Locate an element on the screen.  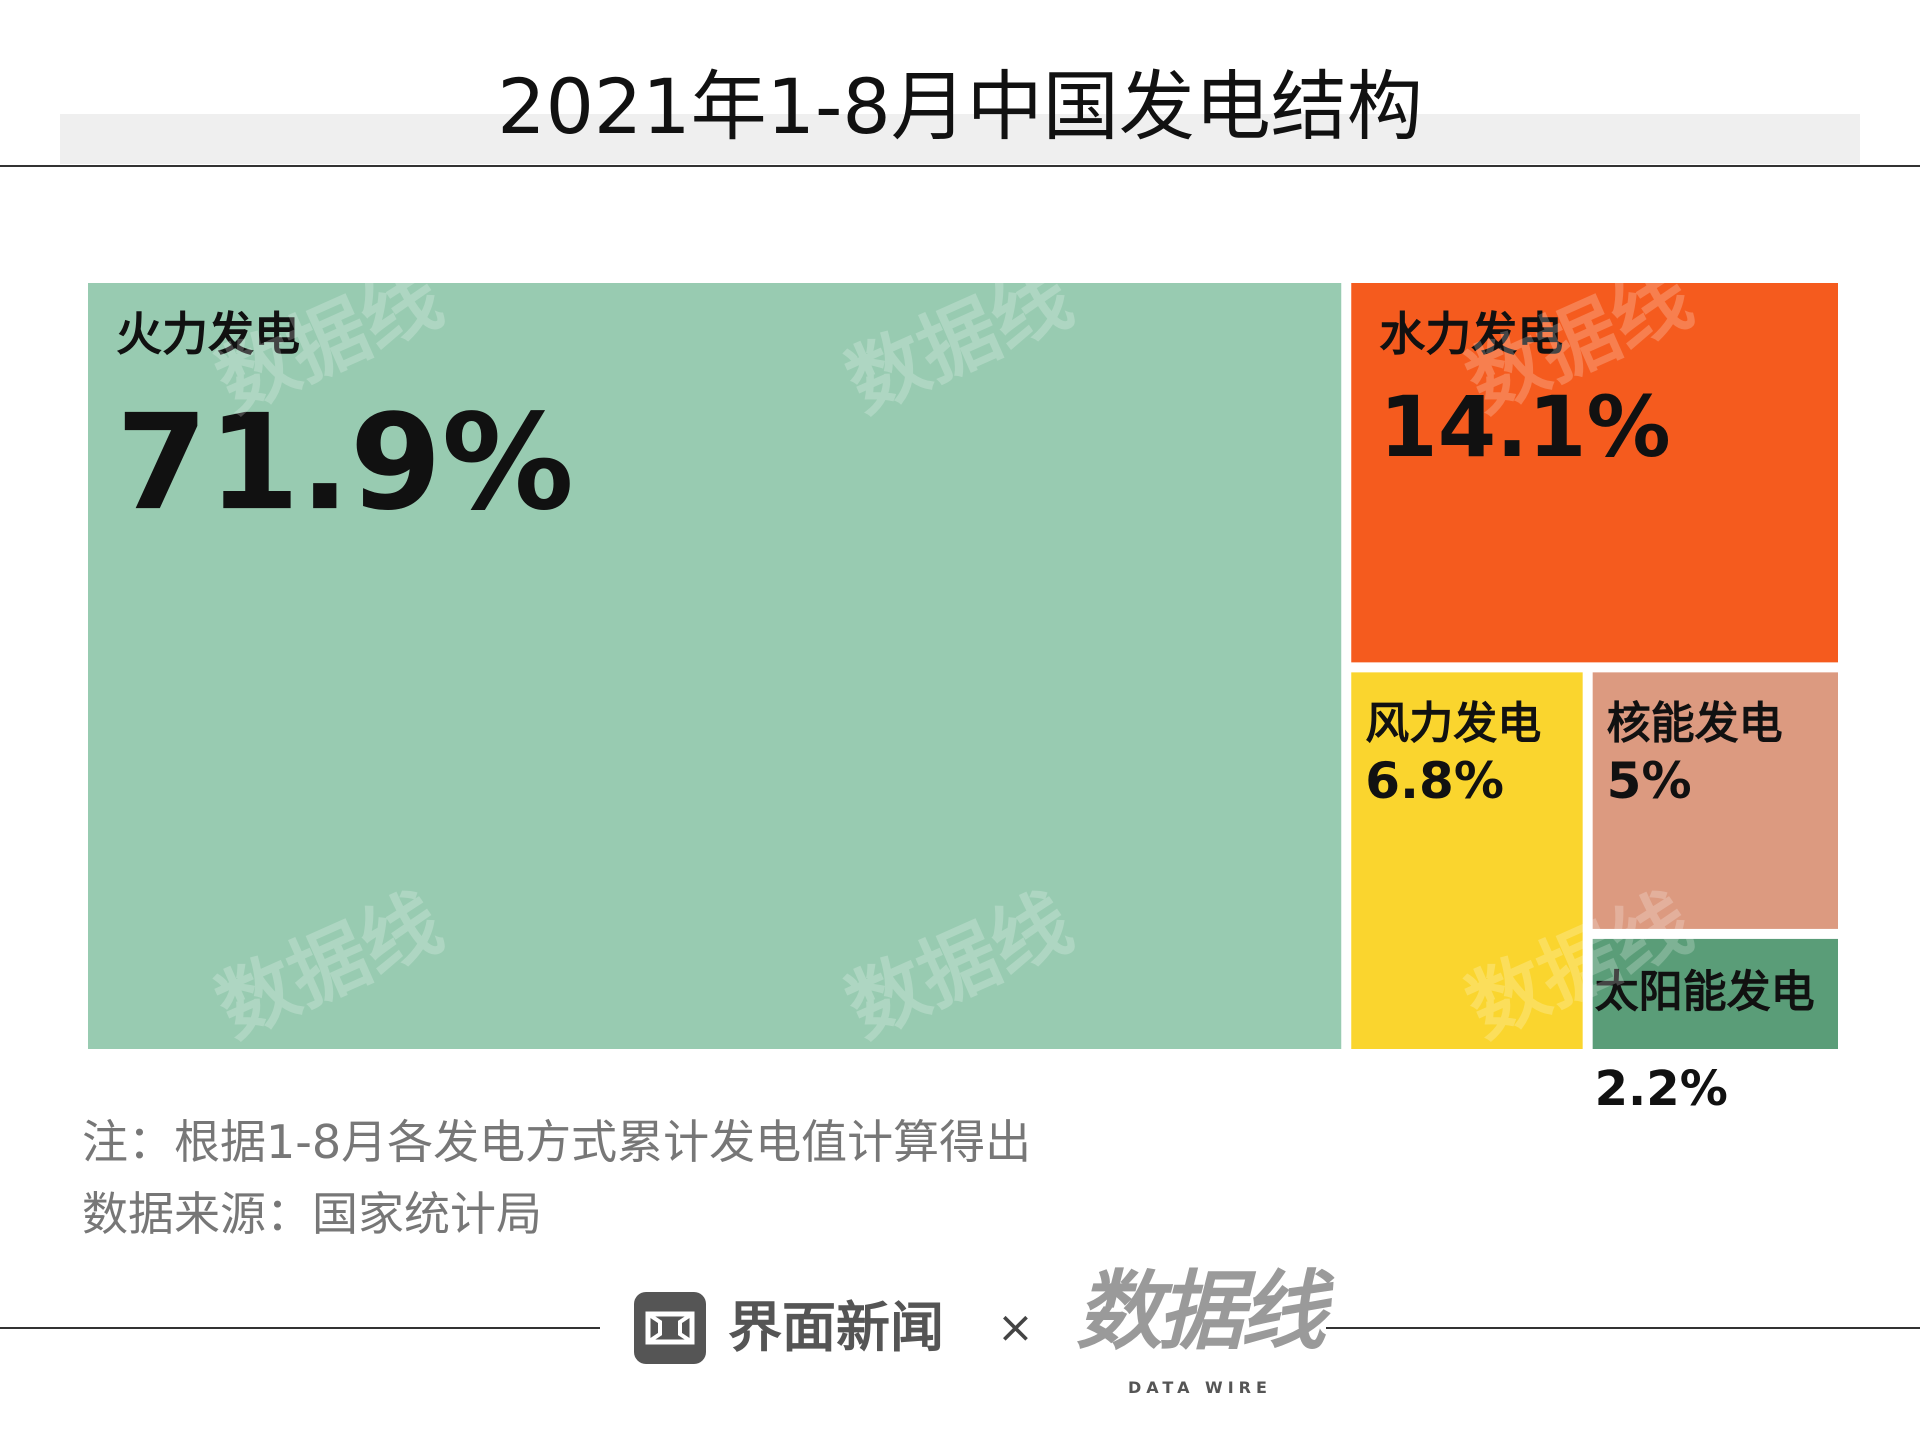
footer-rule-left is located at coordinates (300, 1328).